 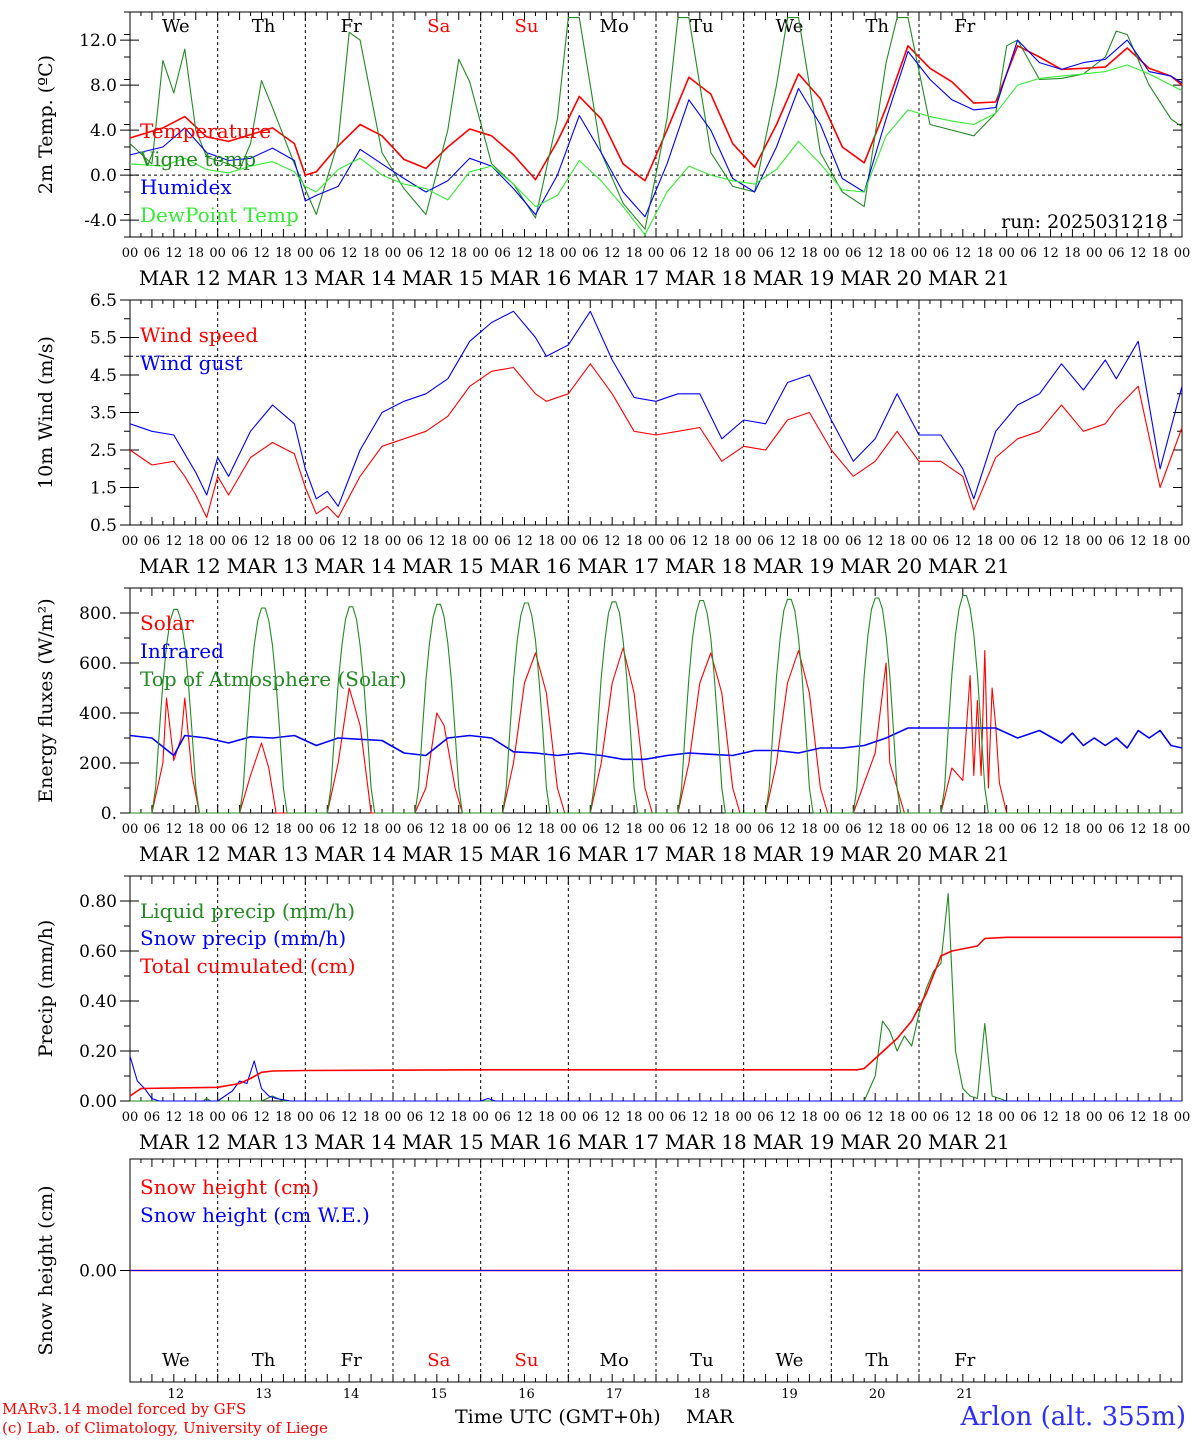 What do you see at coordinates (186, 187) in the screenshot?
I see `legend-entry: Humidex` at bounding box center [186, 187].